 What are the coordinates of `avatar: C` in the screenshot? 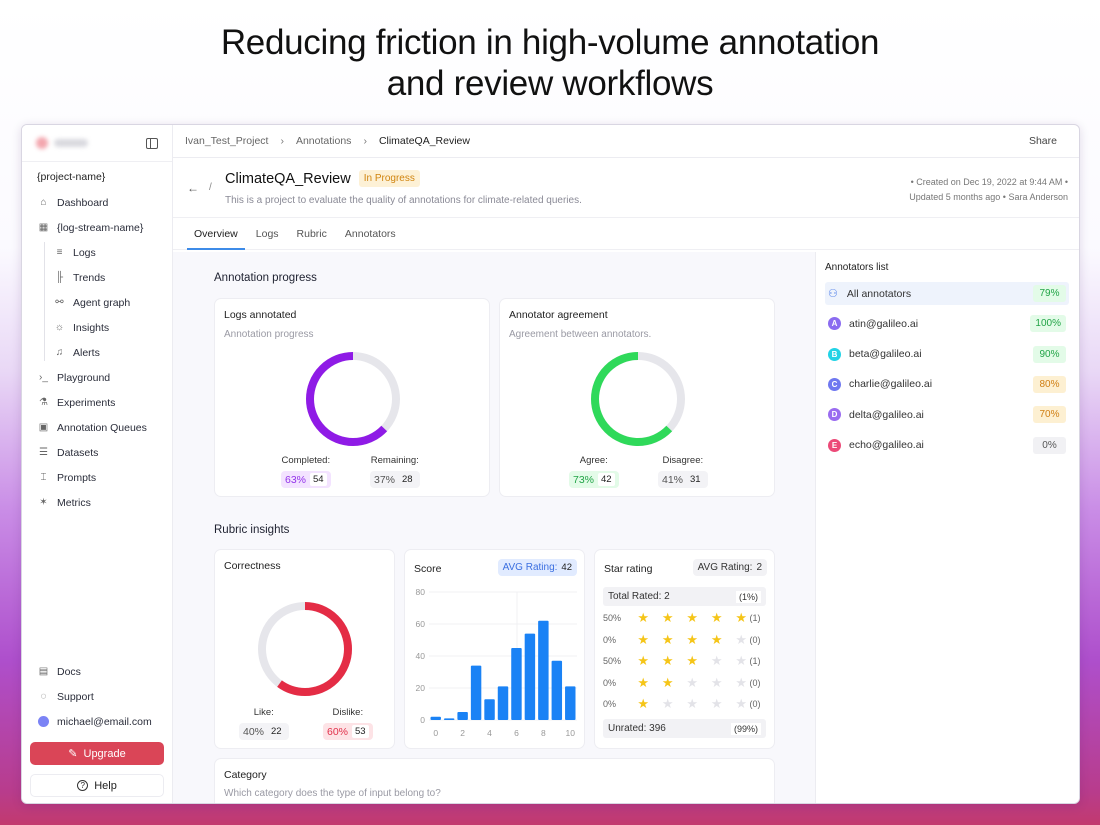 It's located at (834, 384).